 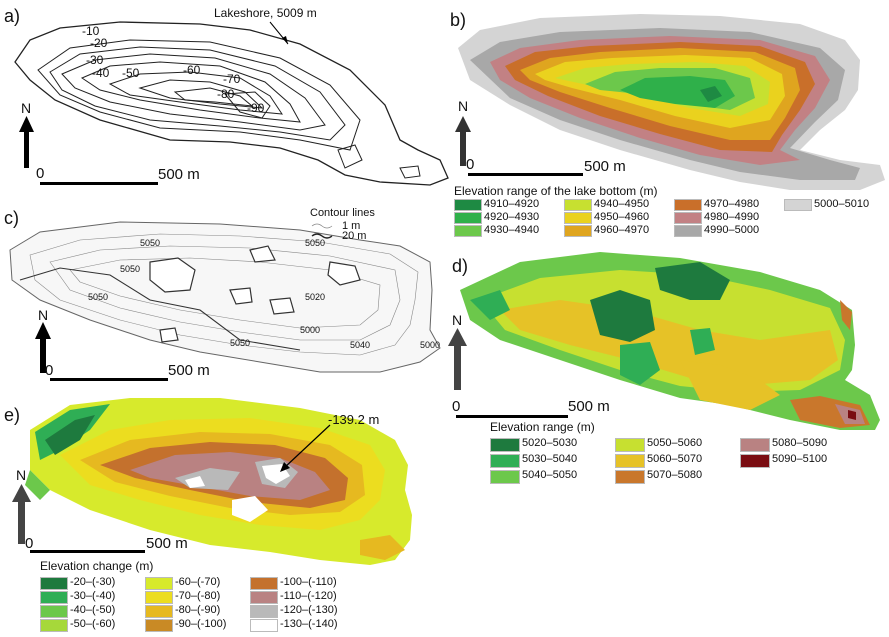 What do you see at coordinates (360, 345) in the screenshot?
I see `contour-label-c: 5040` at bounding box center [360, 345].